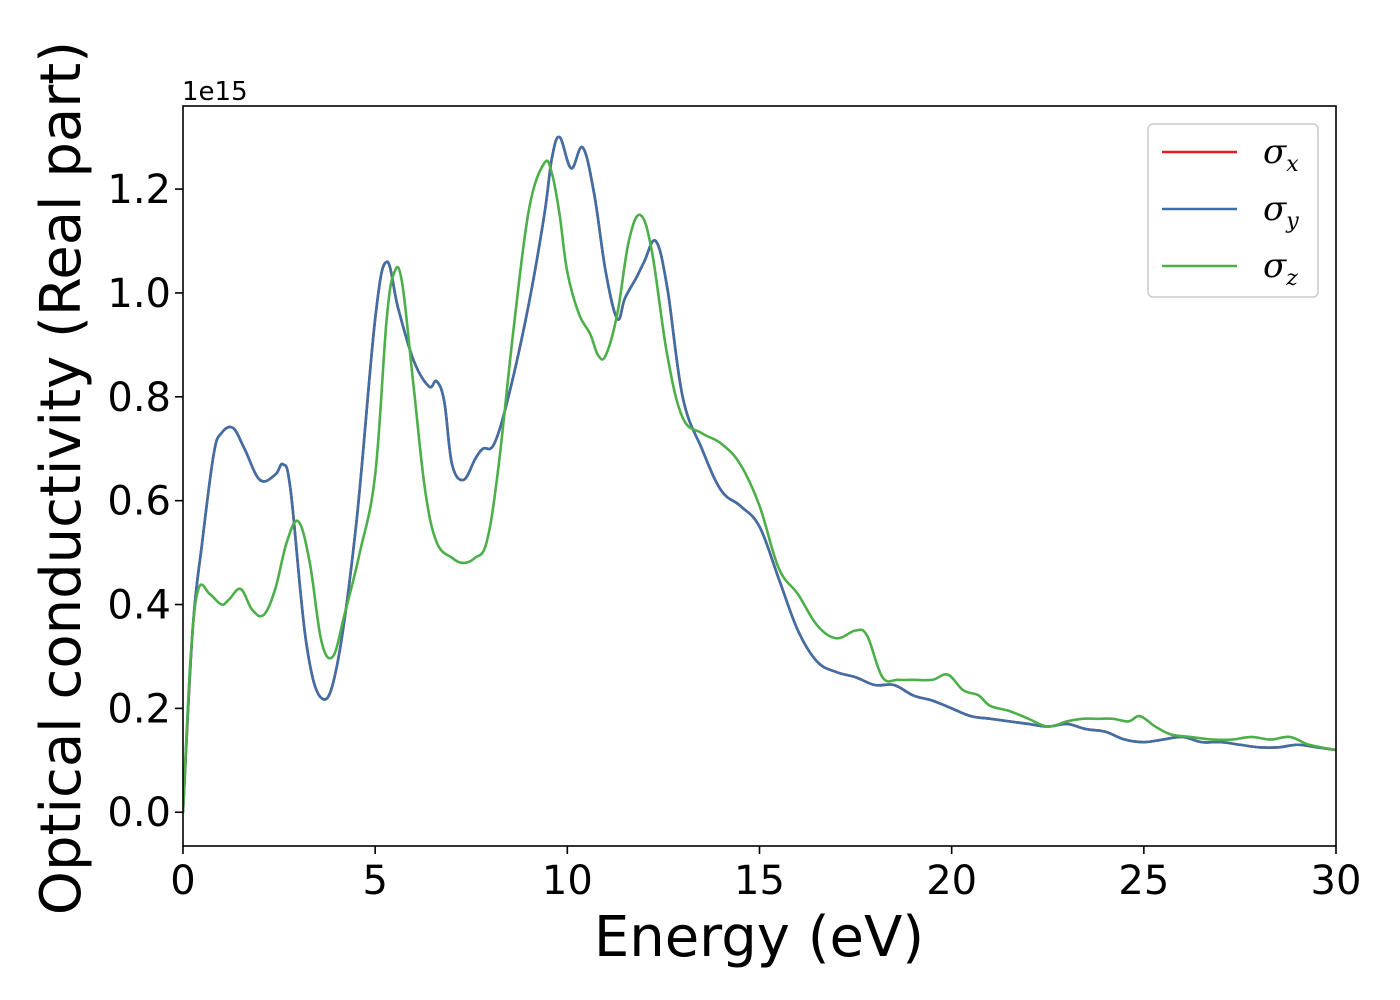 Image resolution: width=1400 pixels, height=1000 pixels. Describe the element at coordinates (1143, 881) in the screenshot. I see `x-tick-label: 25` at that location.